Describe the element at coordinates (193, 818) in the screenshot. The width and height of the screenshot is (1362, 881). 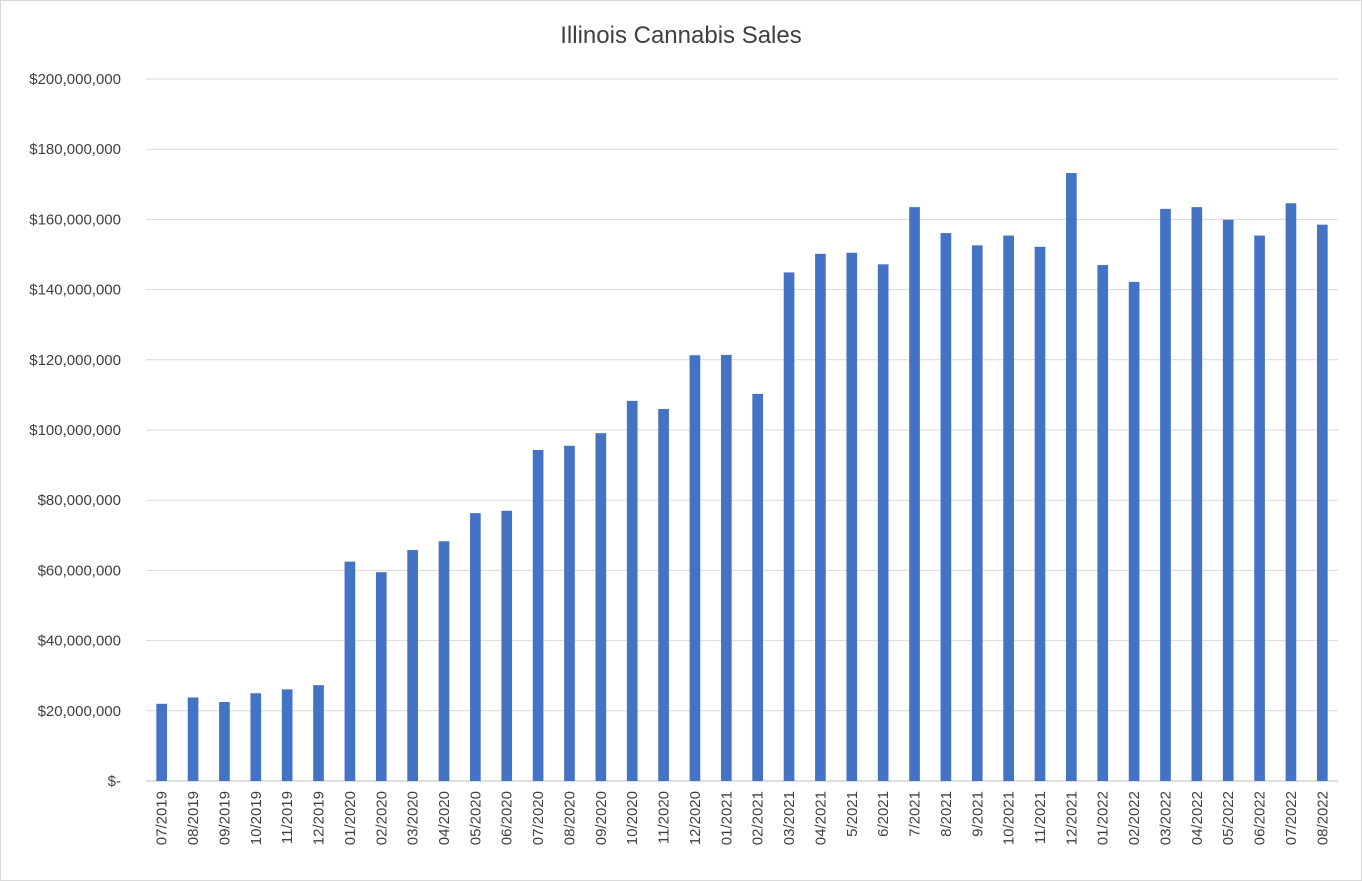
I see `x-tick-label: 08/2019` at that location.